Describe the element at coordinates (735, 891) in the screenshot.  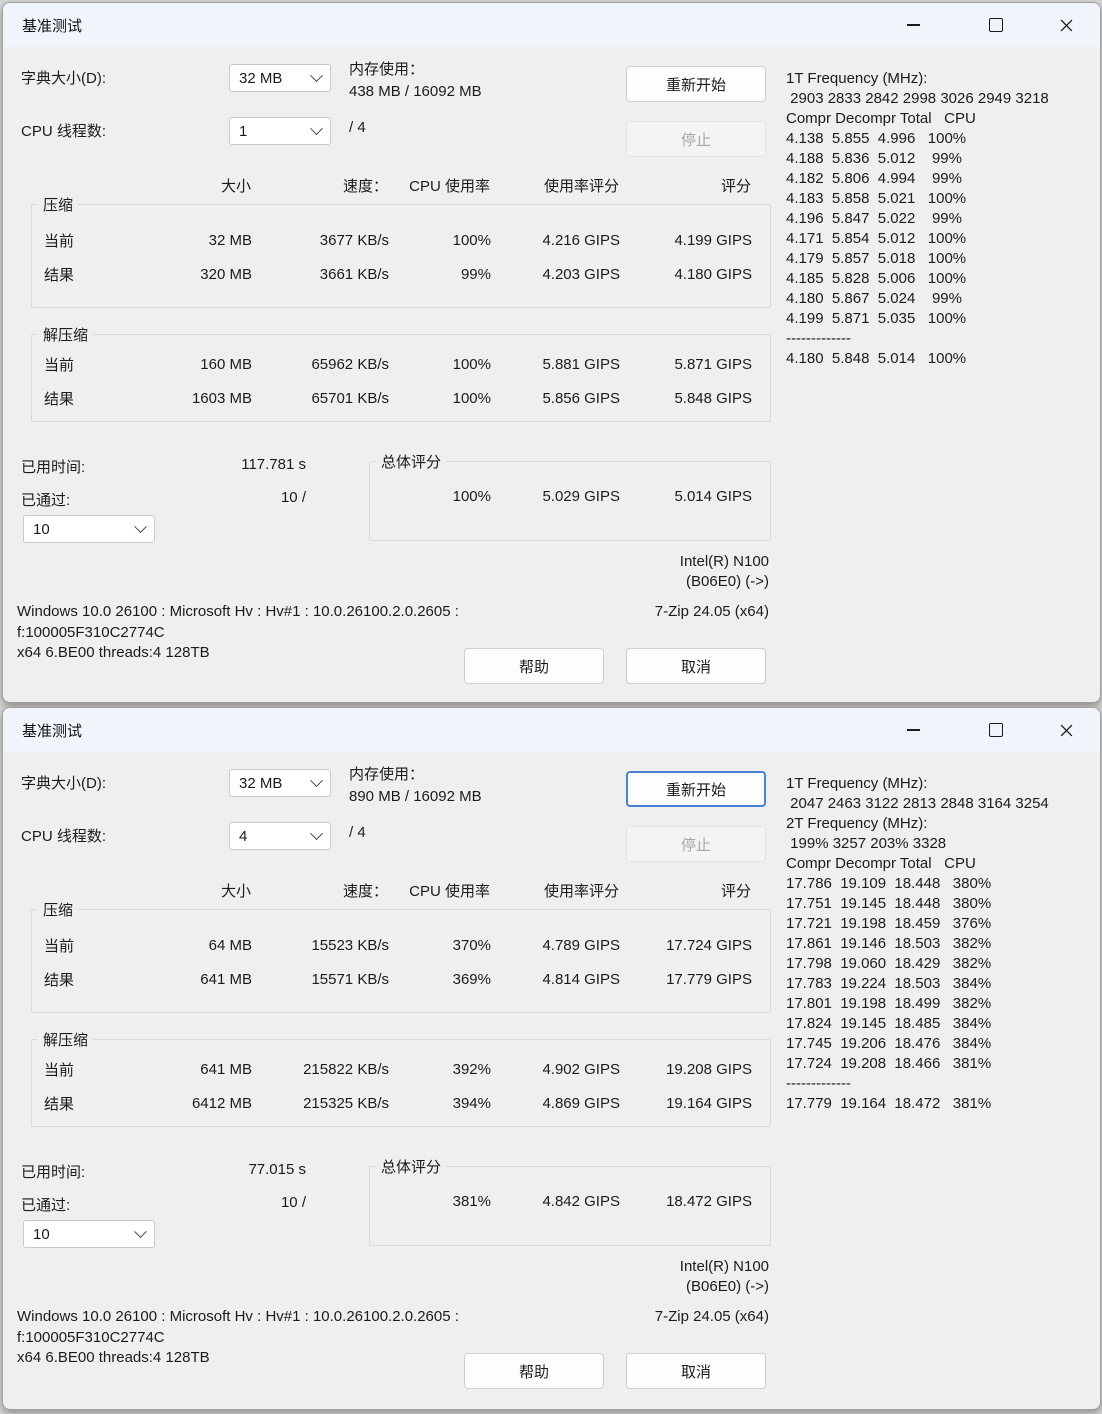
I see `col-score: 评分` at that location.